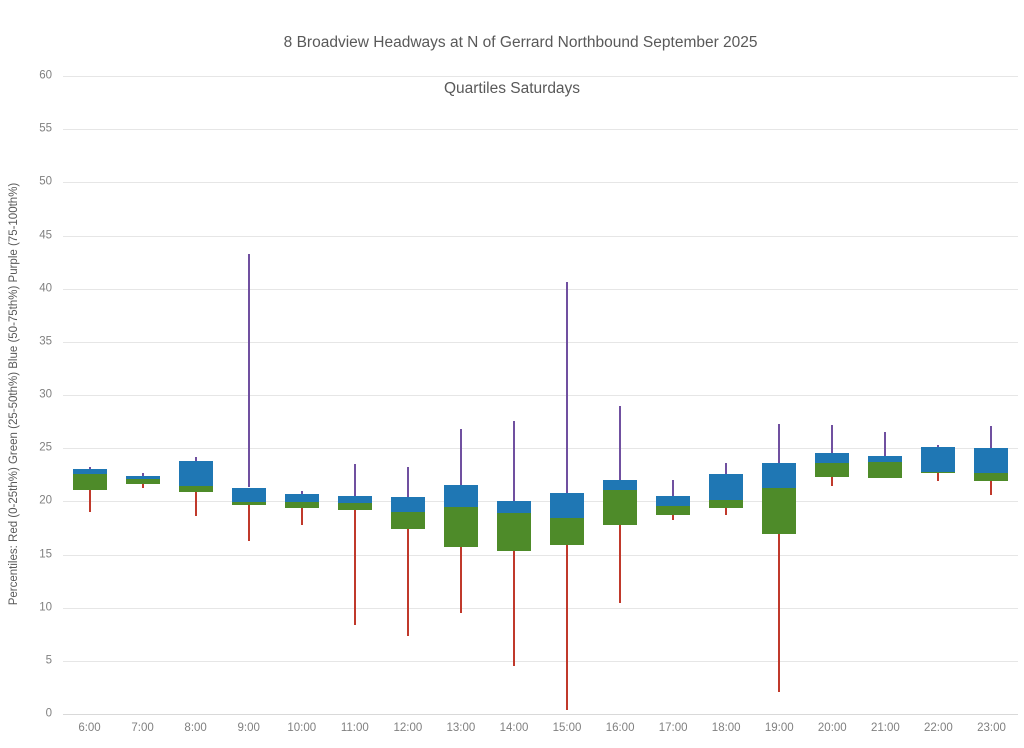  Describe the element at coordinates (567, 728) in the screenshot. I see `x-axis-tick-label: 15:00` at that location.